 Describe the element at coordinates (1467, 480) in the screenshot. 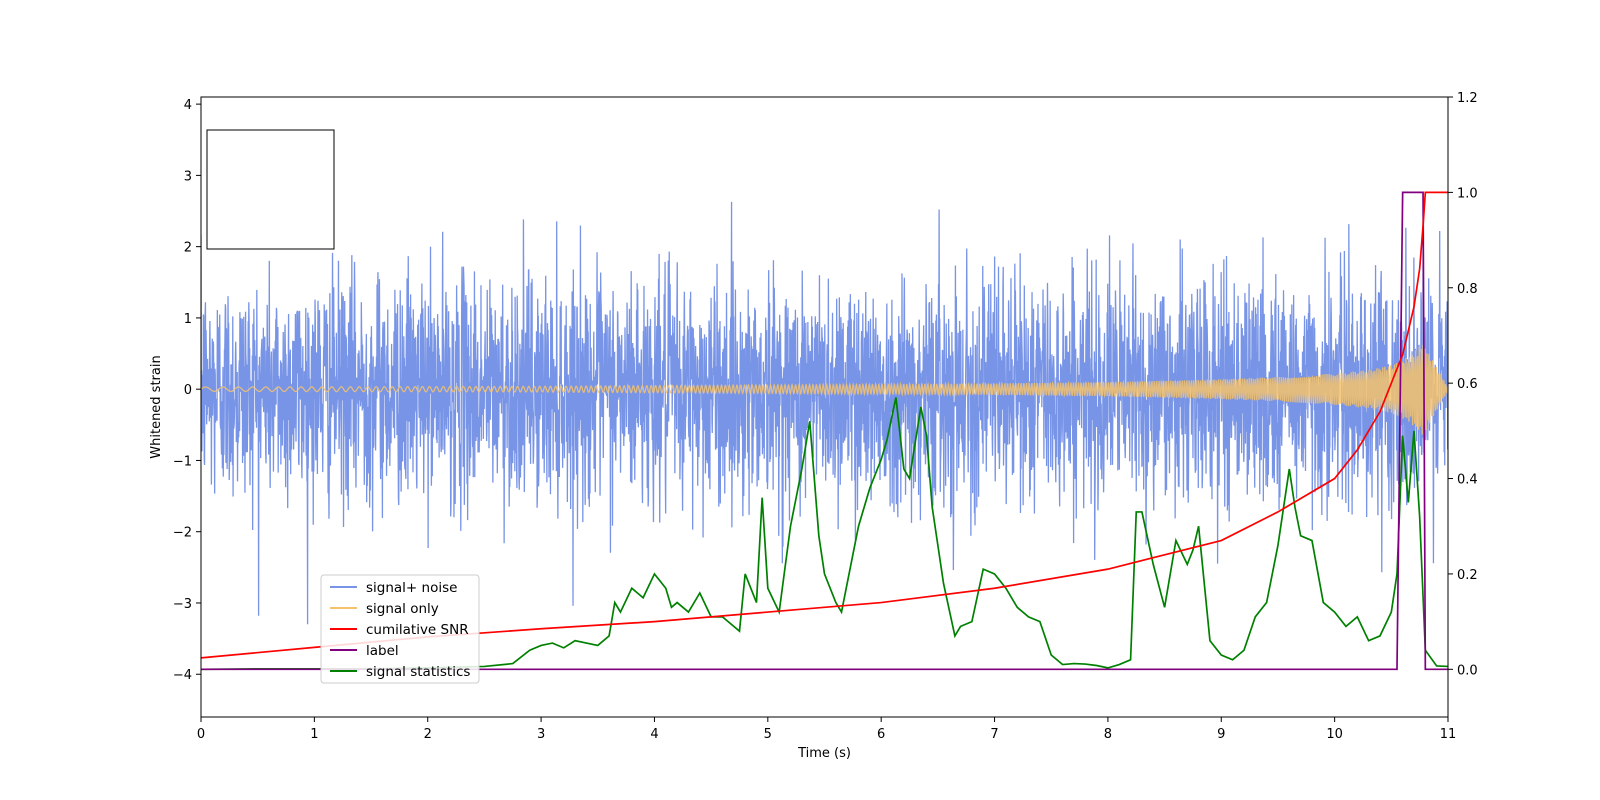

I see `y-right-tick-label: 0.4` at that location.